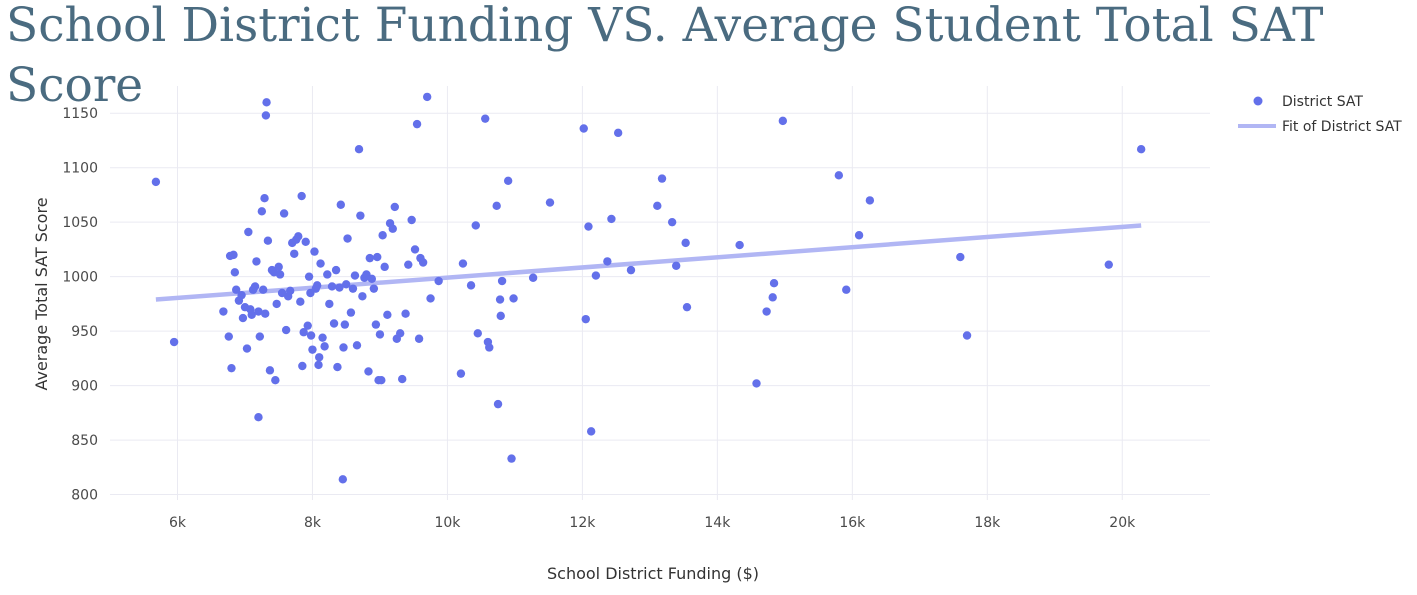 This screenshot has height=595, width=1417. Describe the element at coordinates (1308, 102) in the screenshot. I see `legend-item-scatter: District SAT` at that location.